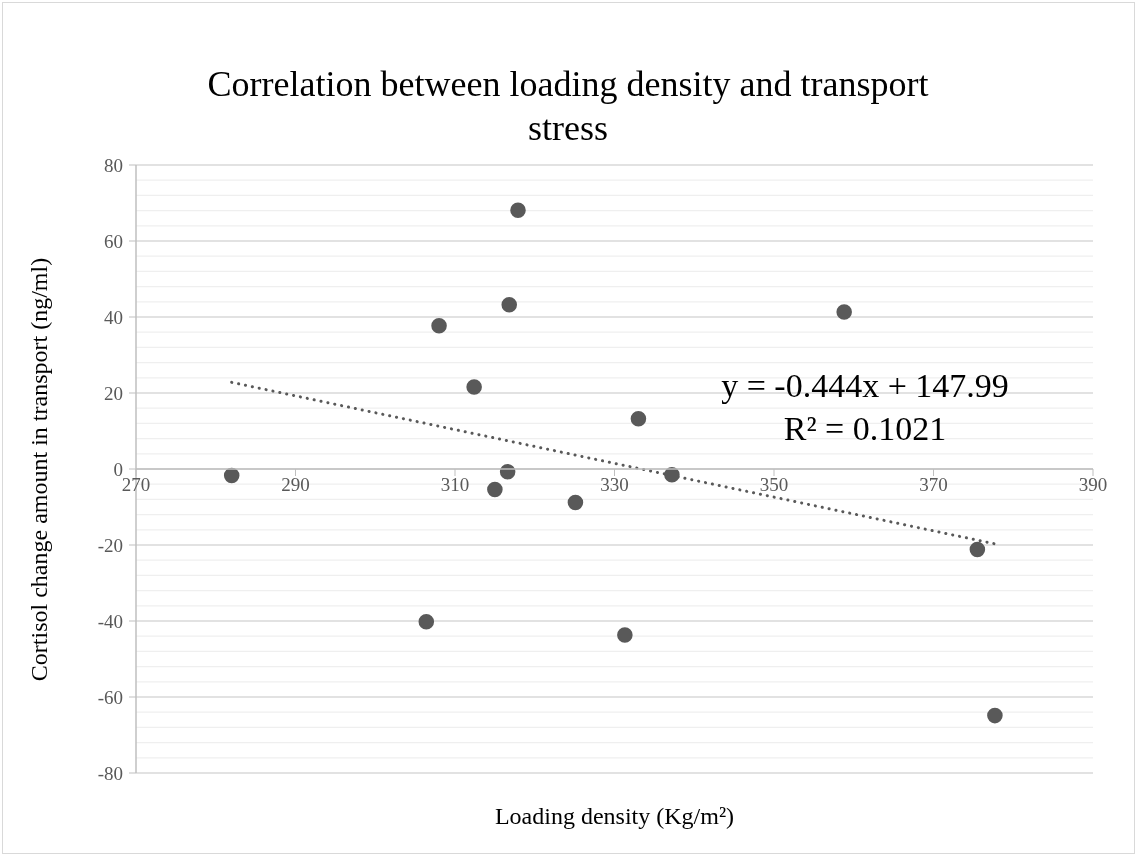 The width and height of the screenshot is (1137, 856). I want to click on y-tick-label: 20, so click(113, 393).